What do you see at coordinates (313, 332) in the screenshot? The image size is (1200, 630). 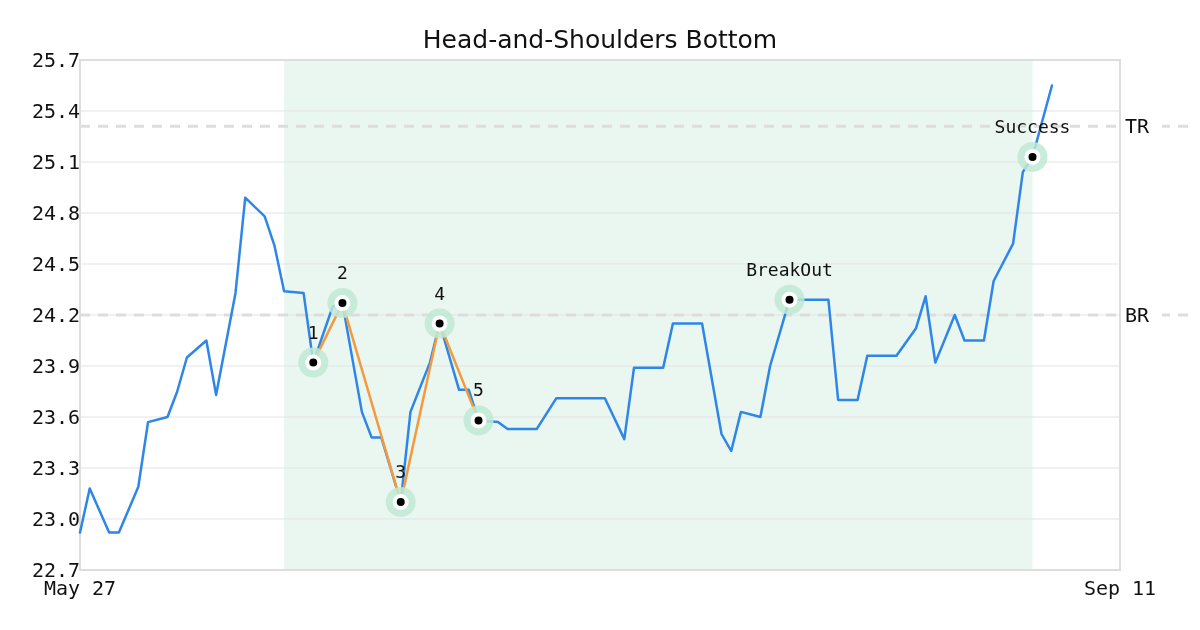 I see `annotation: 1` at bounding box center [313, 332].